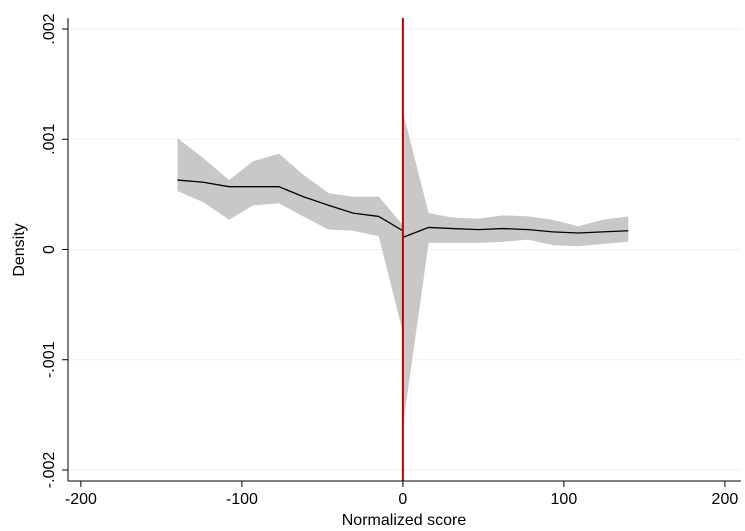 This screenshot has width=745, height=531. Describe the element at coordinates (19, 249) in the screenshot. I see `y-axis-label: Density` at that location.